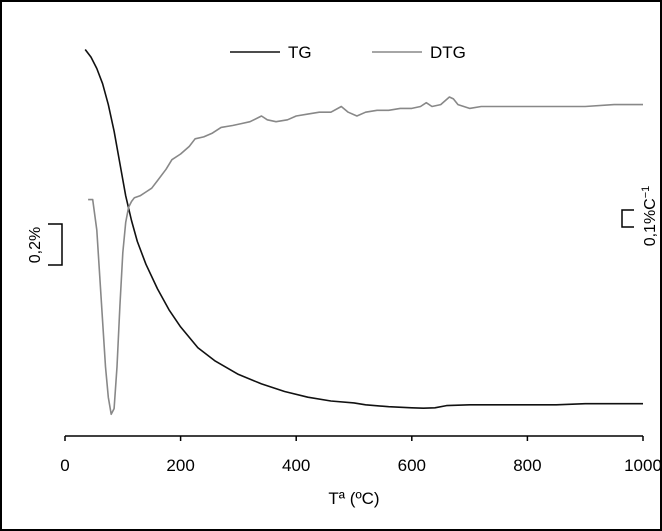 The image size is (662, 531). Describe the element at coordinates (650, 222) in the screenshot. I see `right-scale-label-base: 0,1%C` at that location.